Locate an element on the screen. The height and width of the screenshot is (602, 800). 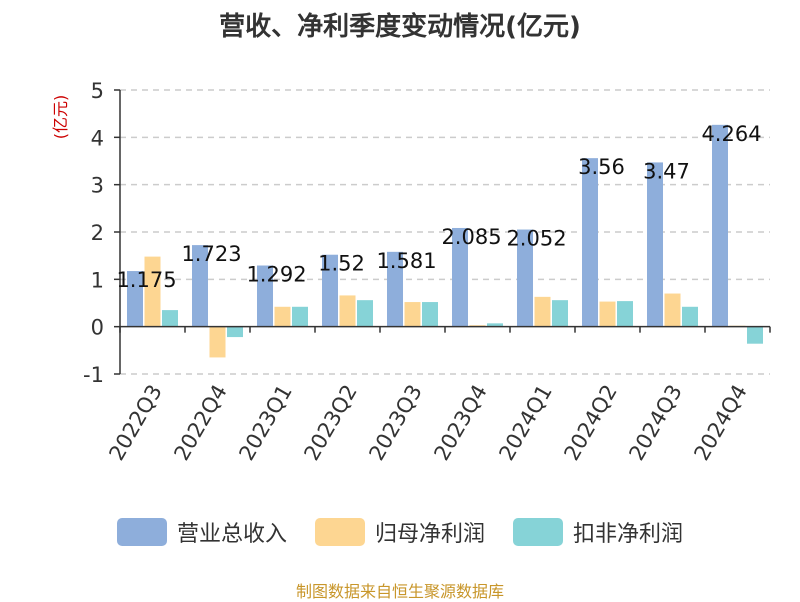
legend-item-revenue: 营业总收入 is located at coordinates (201, 532).